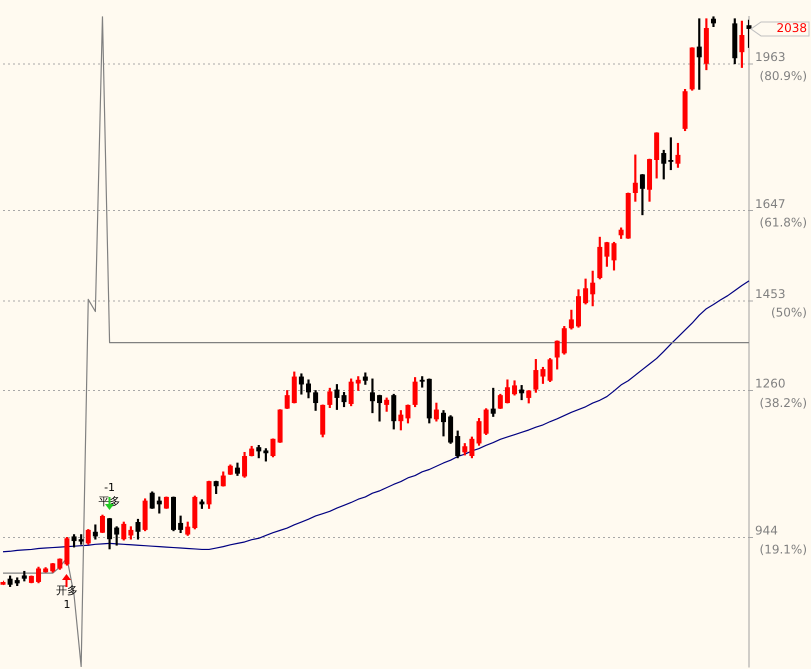 This screenshot has height=669, width=811. Describe the element at coordinates (788, 313) in the screenshot. I see `y2-tick-label: (50%)` at that location.